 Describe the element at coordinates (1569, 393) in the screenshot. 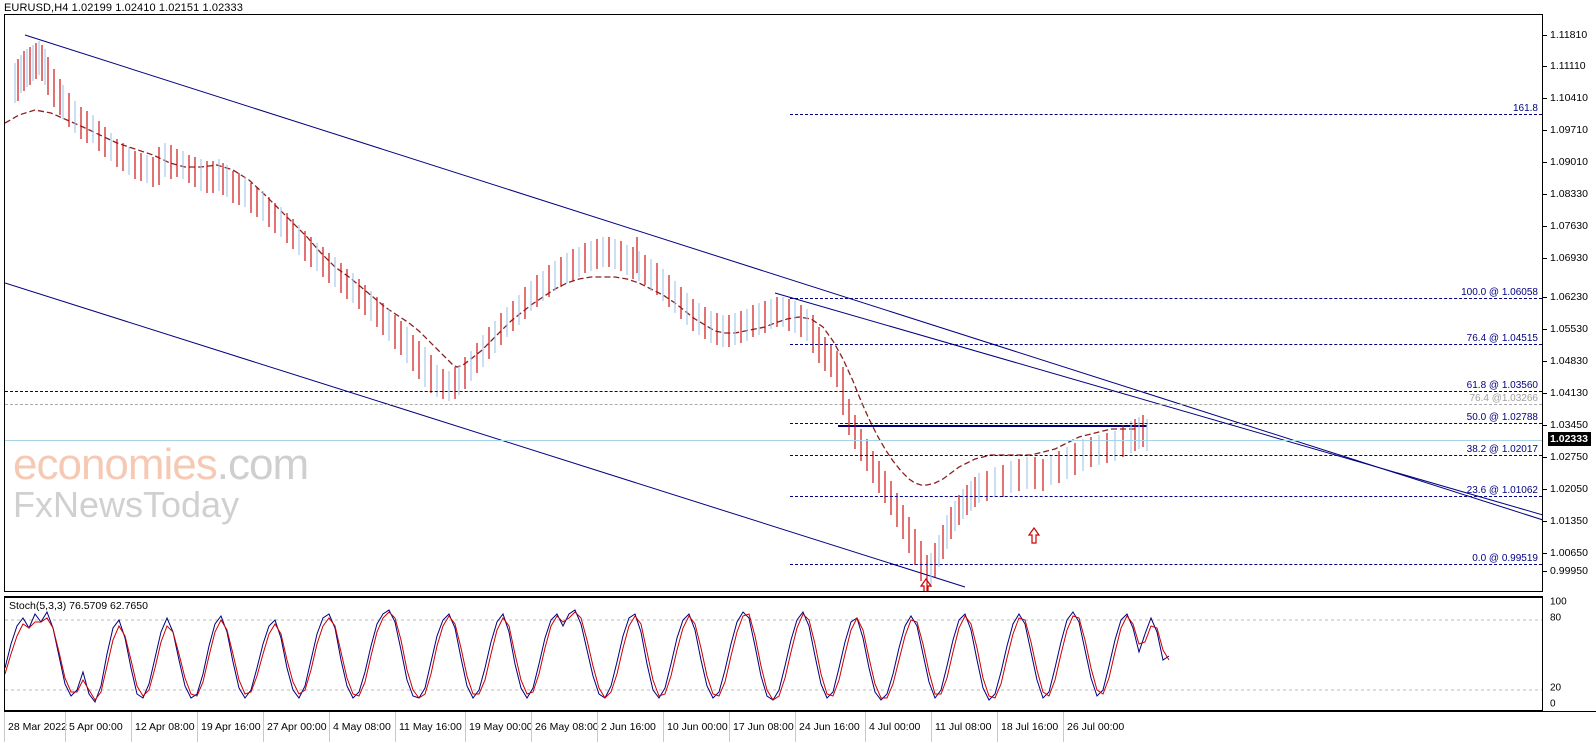

I see `axis-price-label: 1.04130` at that location.